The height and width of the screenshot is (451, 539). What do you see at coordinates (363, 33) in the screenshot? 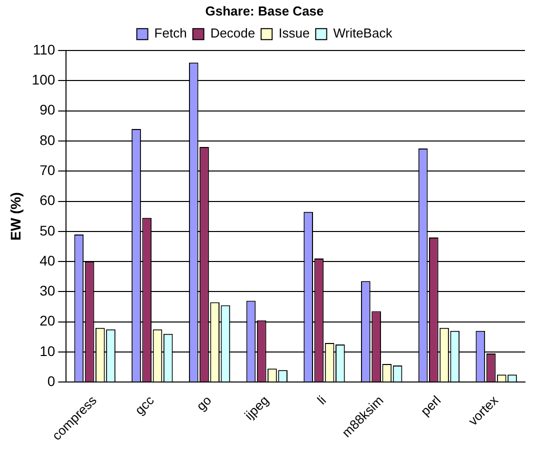
I see `legend-label: WriteBack` at bounding box center [363, 33].